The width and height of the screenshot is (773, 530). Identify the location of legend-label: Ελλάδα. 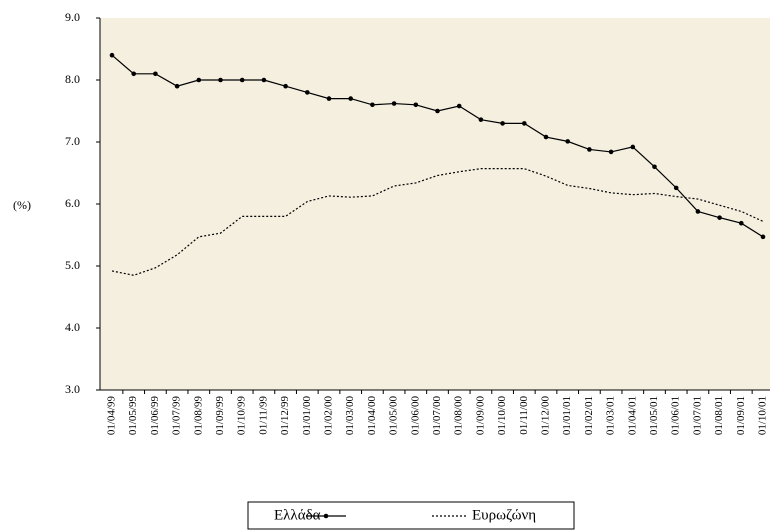
(297, 515).